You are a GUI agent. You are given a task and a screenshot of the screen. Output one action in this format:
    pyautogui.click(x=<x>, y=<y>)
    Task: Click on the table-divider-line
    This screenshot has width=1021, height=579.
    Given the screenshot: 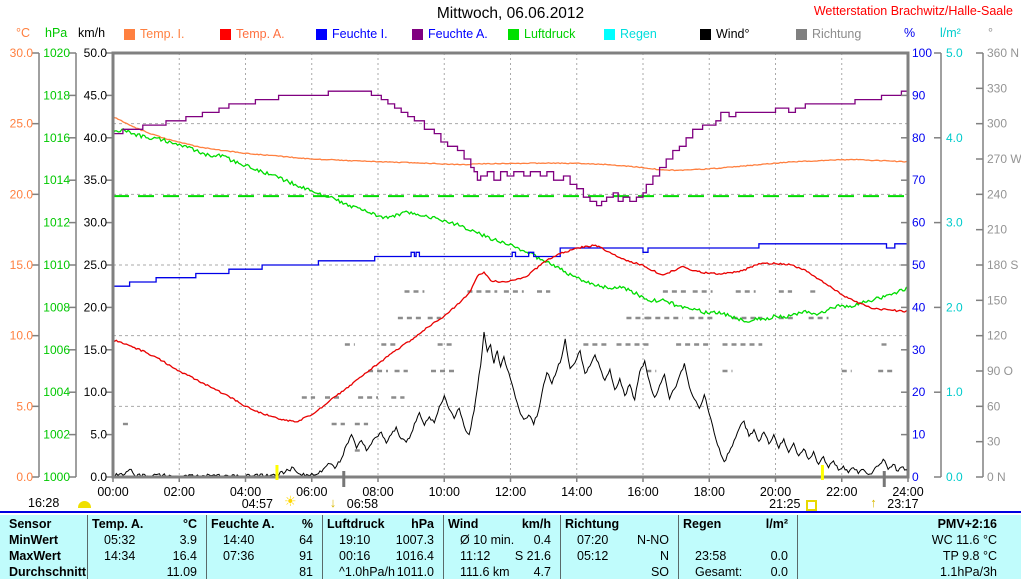 What is the action you would take?
    pyautogui.click(x=510, y=512)
    